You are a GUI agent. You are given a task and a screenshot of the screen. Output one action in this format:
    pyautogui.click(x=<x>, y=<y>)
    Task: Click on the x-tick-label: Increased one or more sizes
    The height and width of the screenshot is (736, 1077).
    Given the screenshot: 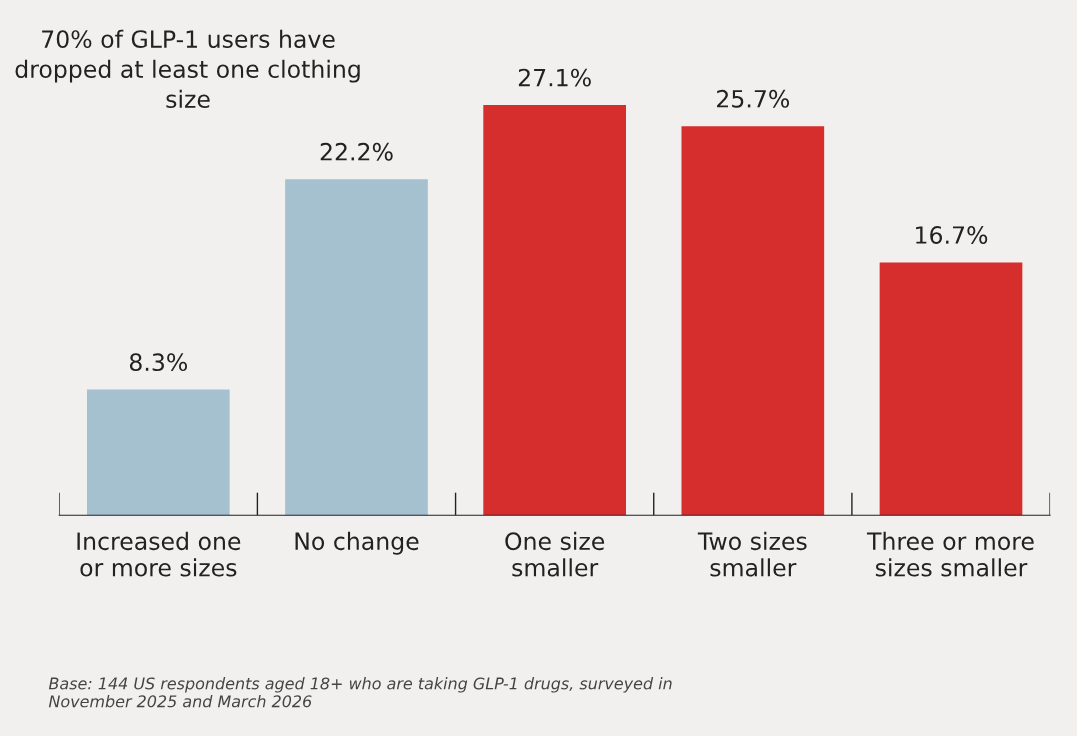 What is the action you would take?
    pyautogui.click(x=159, y=554)
    